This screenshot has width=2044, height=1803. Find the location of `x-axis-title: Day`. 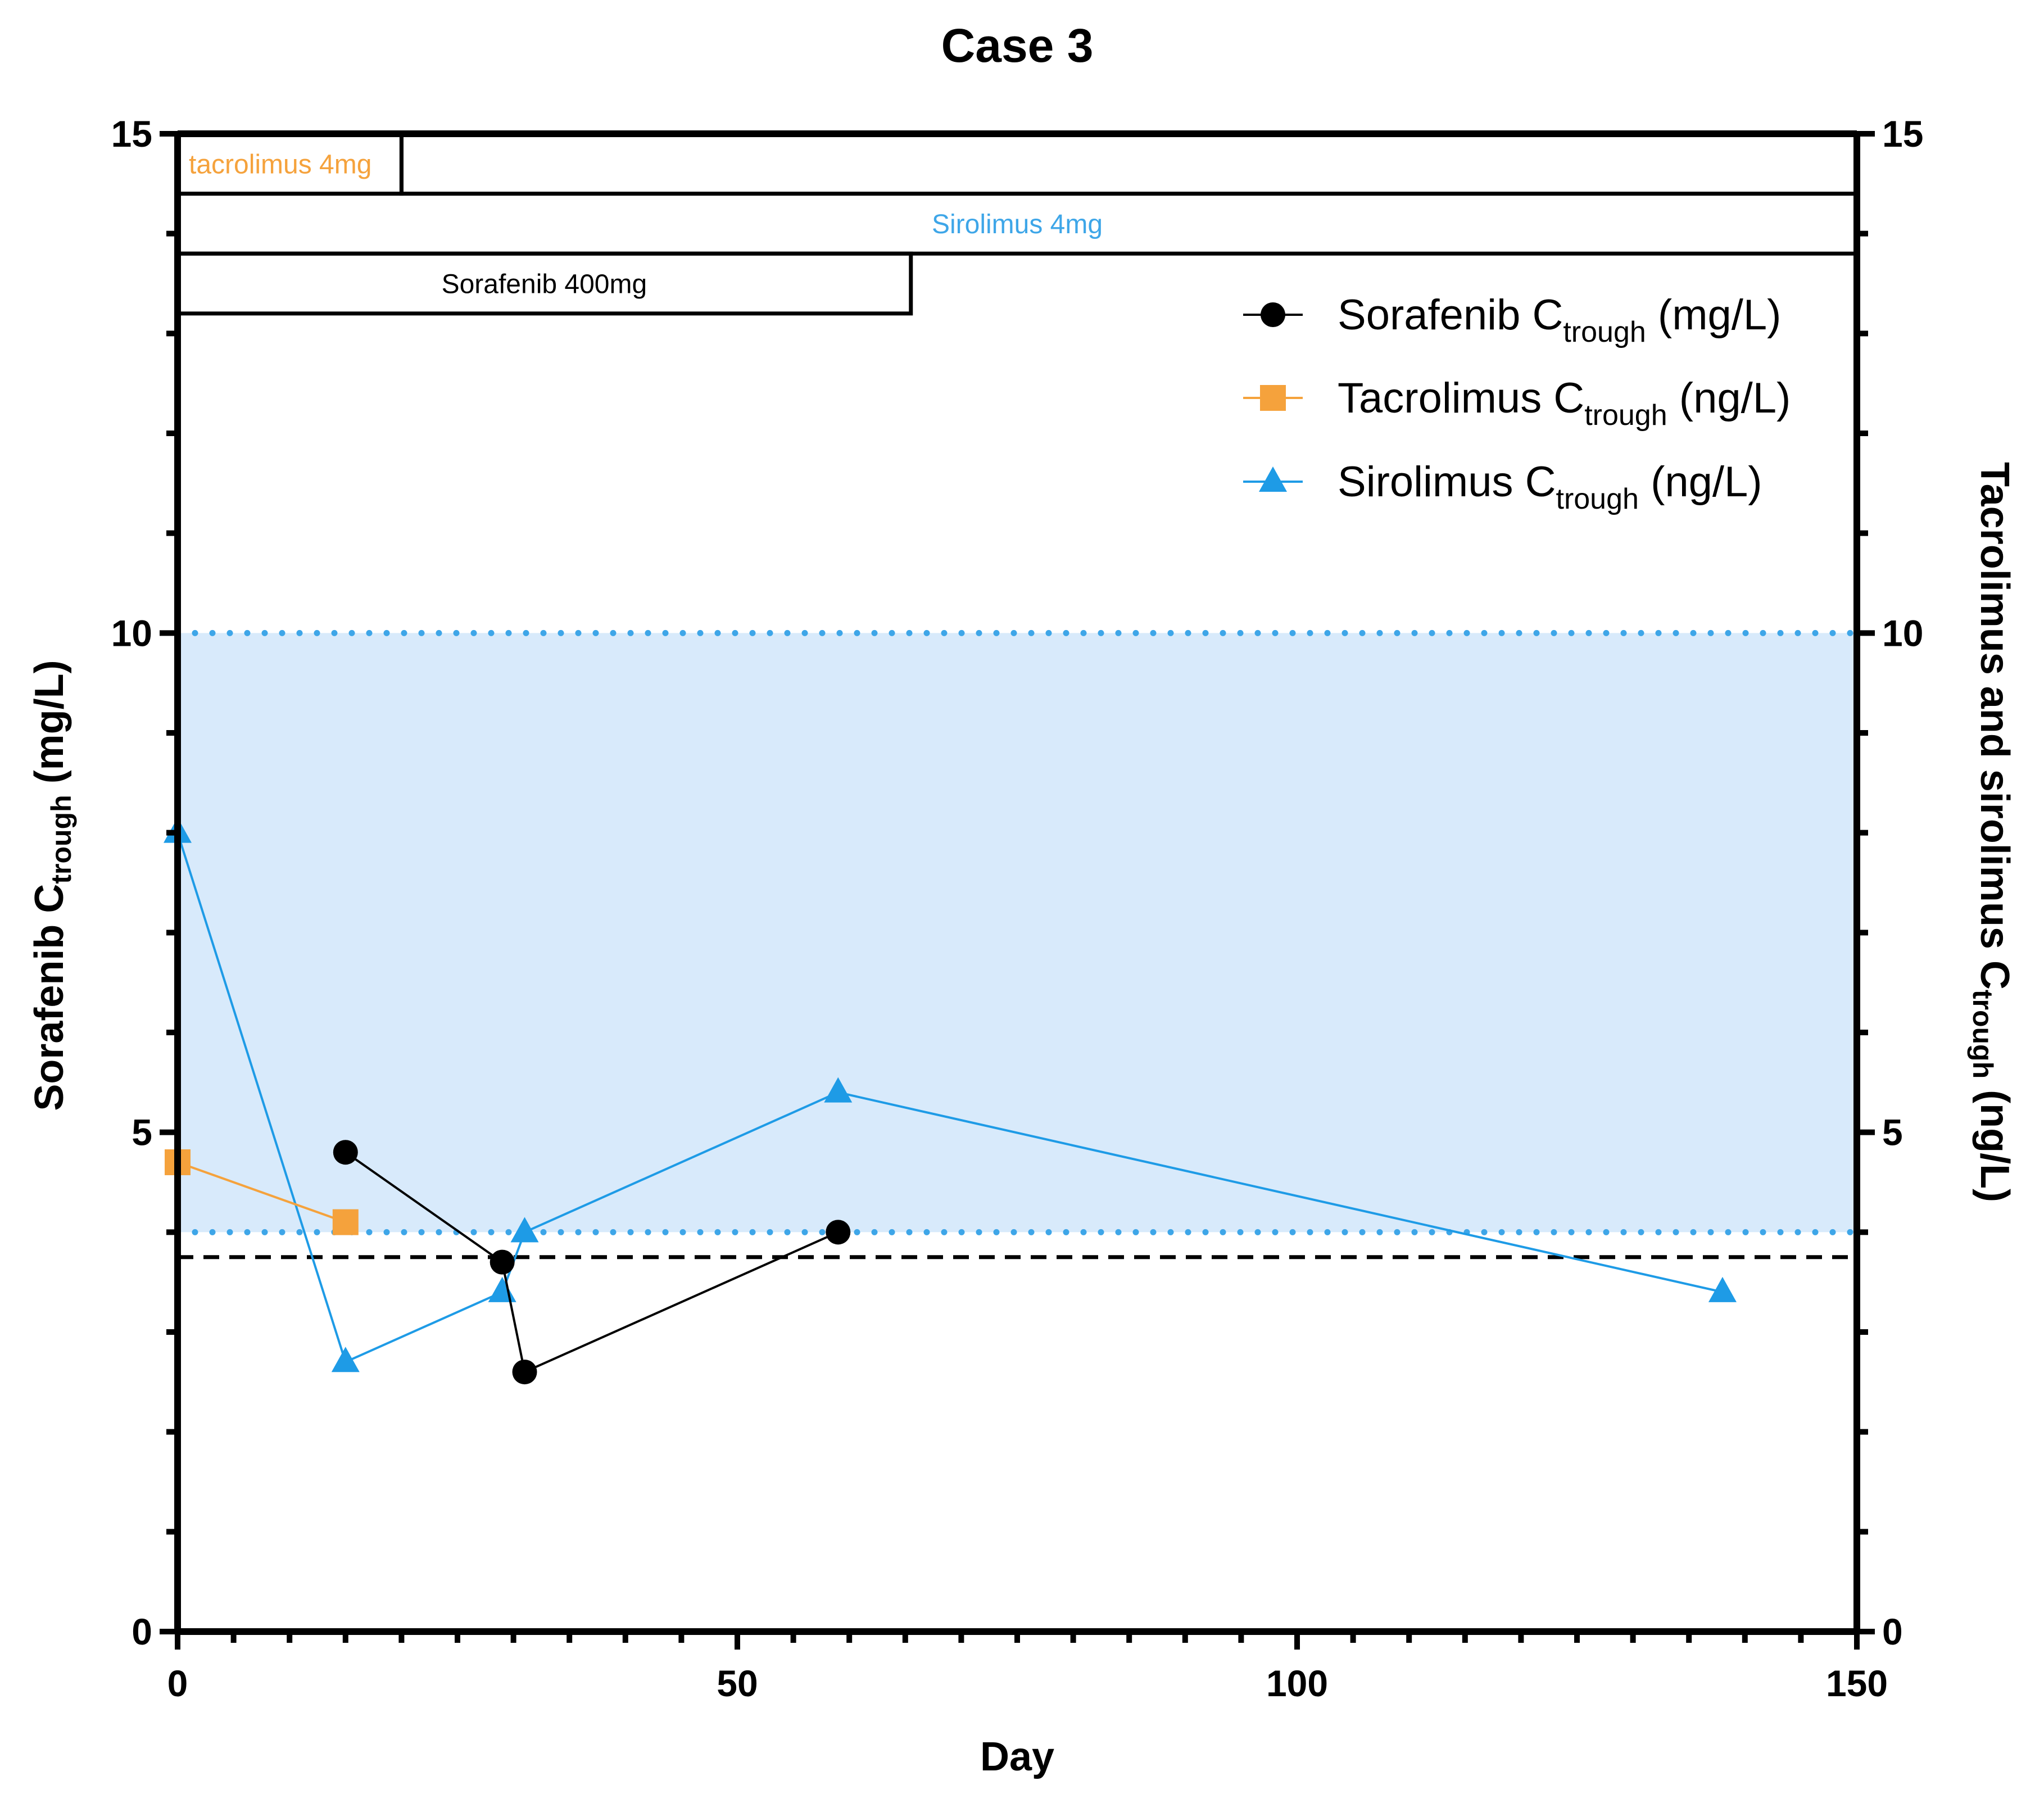

x-axis-title: Day is located at coordinates (1017, 1756).